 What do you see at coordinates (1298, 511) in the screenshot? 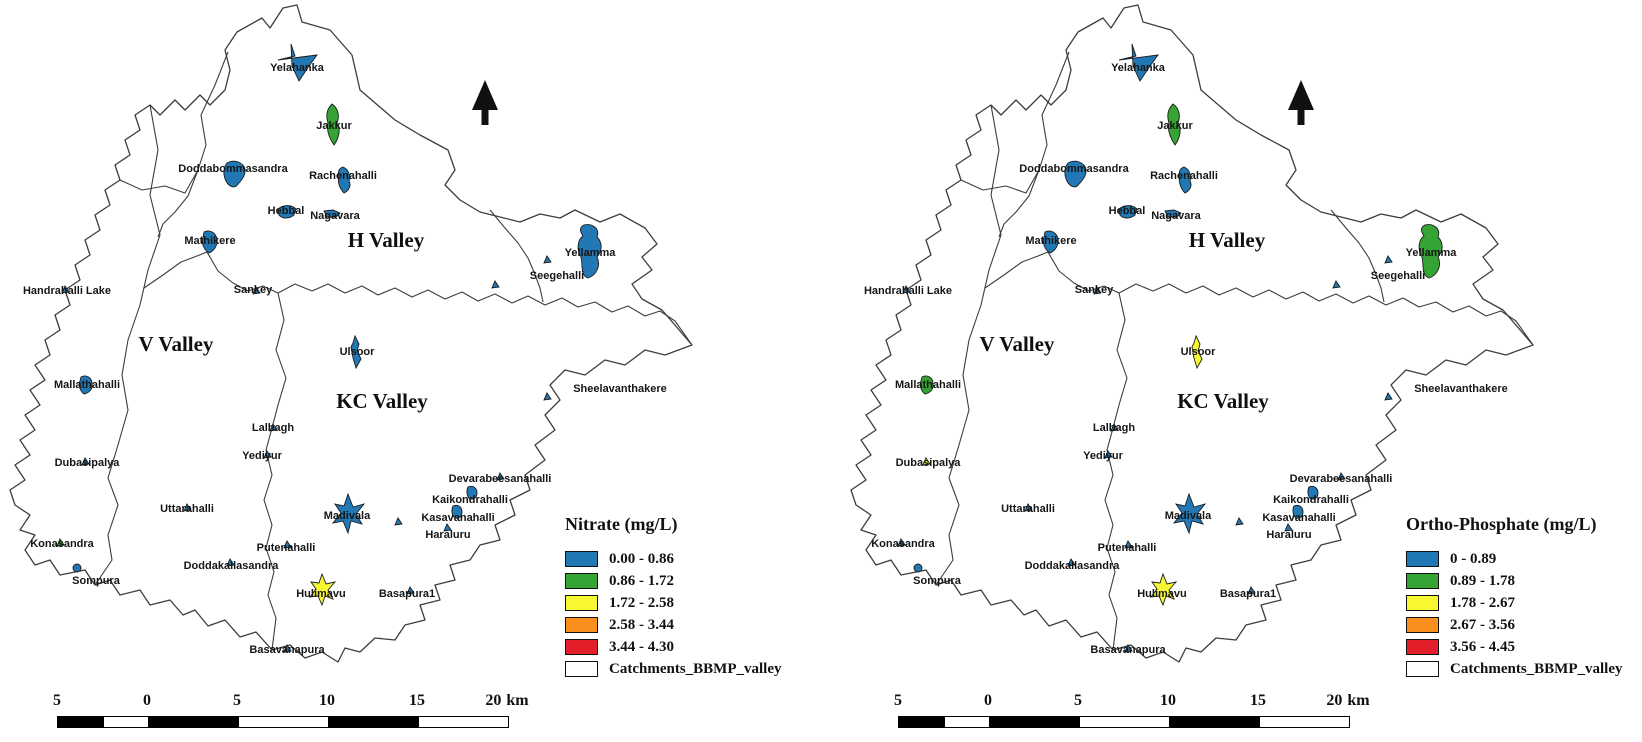
I see `lake-kasavanahalli-shape` at bounding box center [1298, 511].